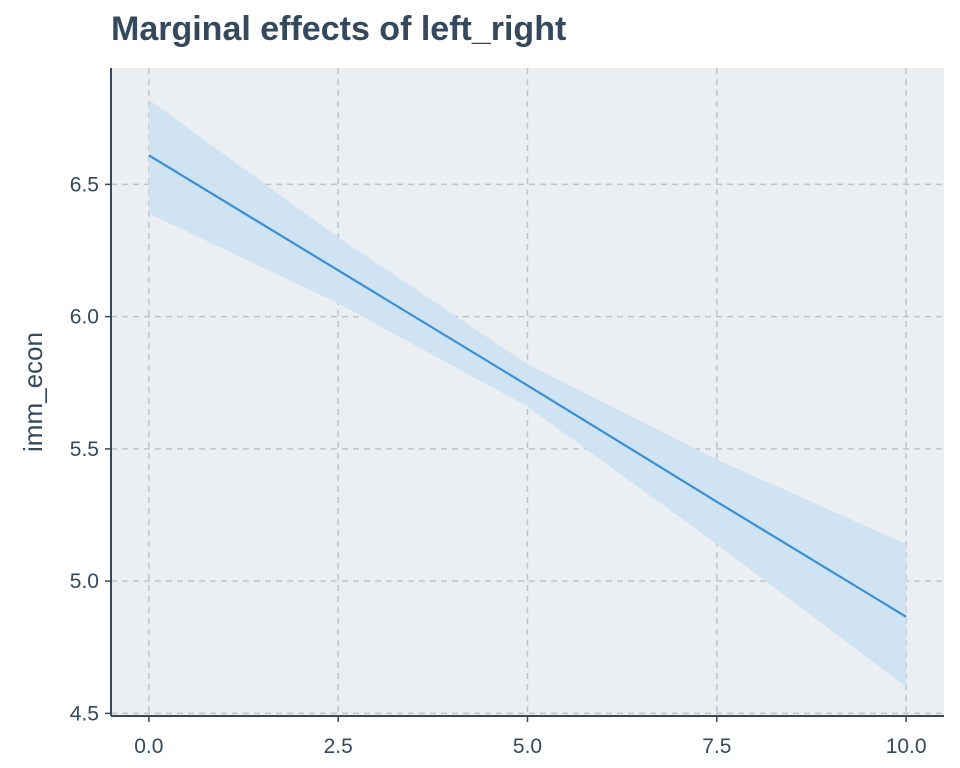  I want to click on x-tick-label: 0.0, so click(148, 746).